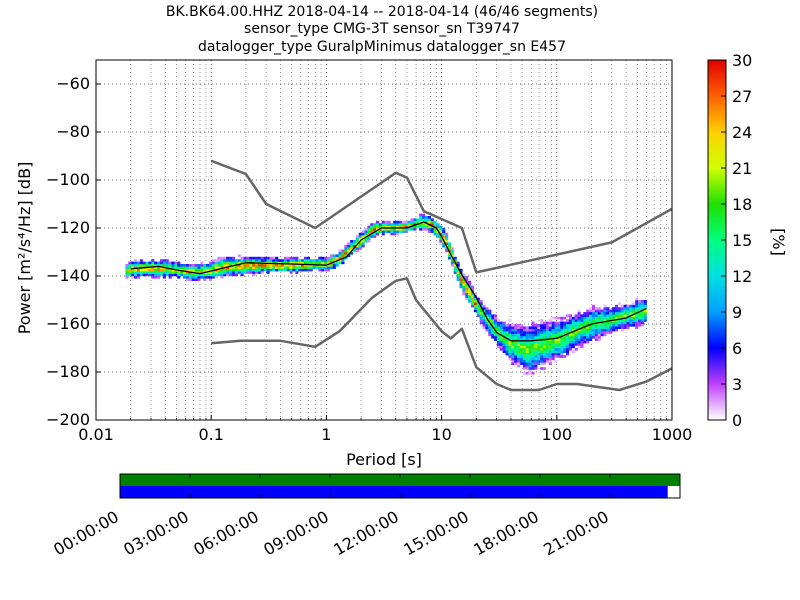 The image size is (800, 600). What do you see at coordinates (226, 533) in the screenshot?
I see `timeline-tick-label: 06:00:00` at bounding box center [226, 533].